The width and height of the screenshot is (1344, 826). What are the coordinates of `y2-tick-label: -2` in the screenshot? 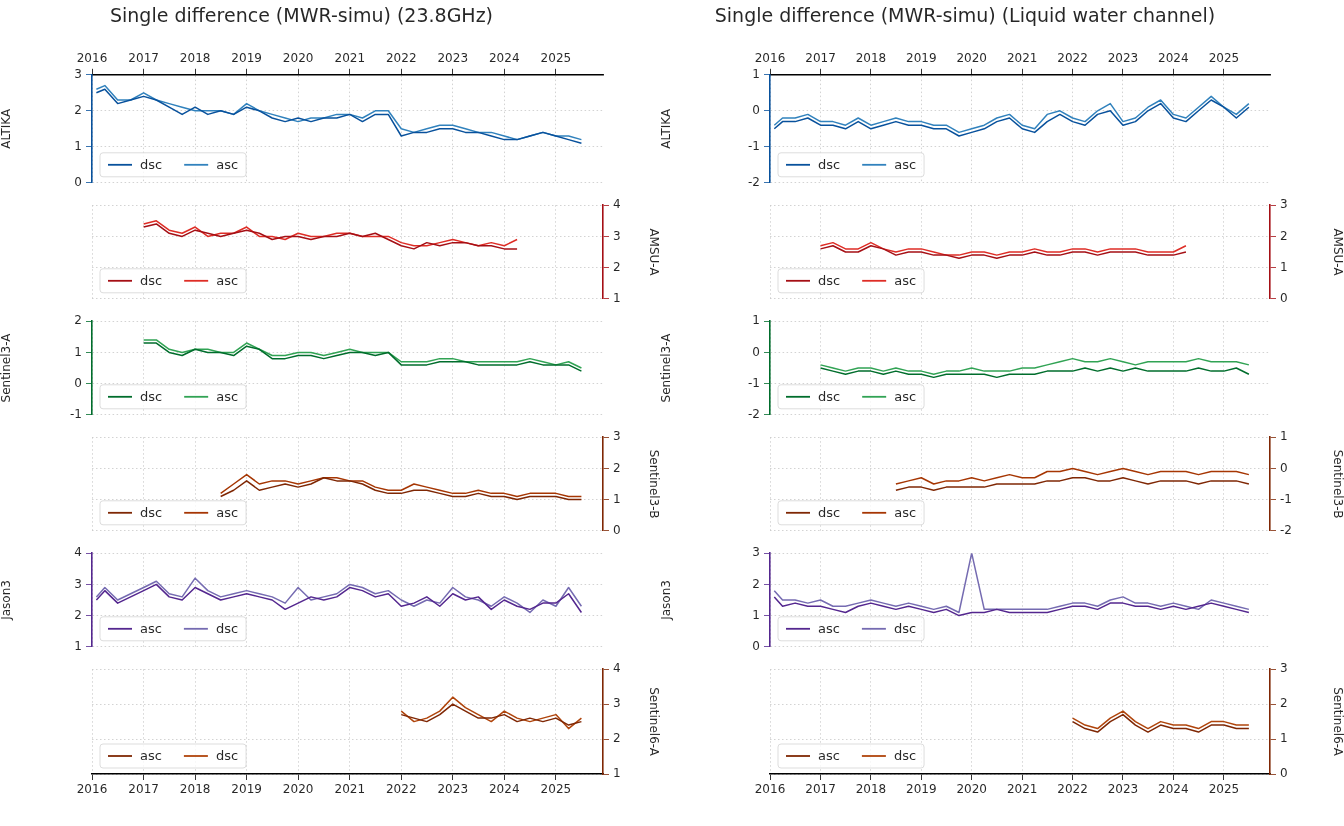 It's located at (1286, 529).